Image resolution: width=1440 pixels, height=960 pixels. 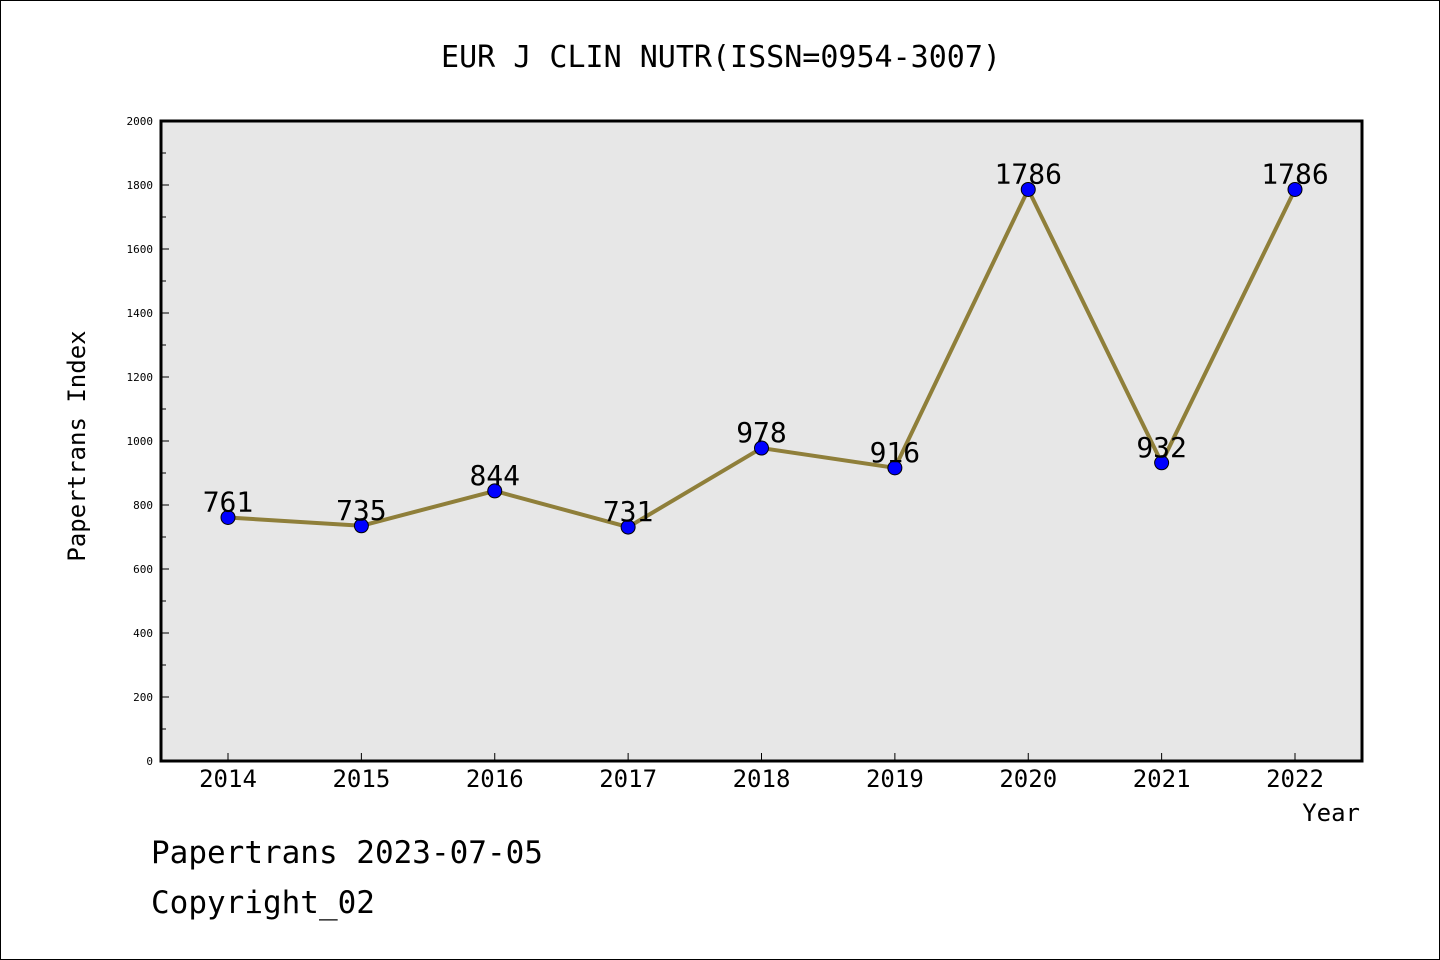 I want to click on data-label: 761, so click(x=228, y=501).